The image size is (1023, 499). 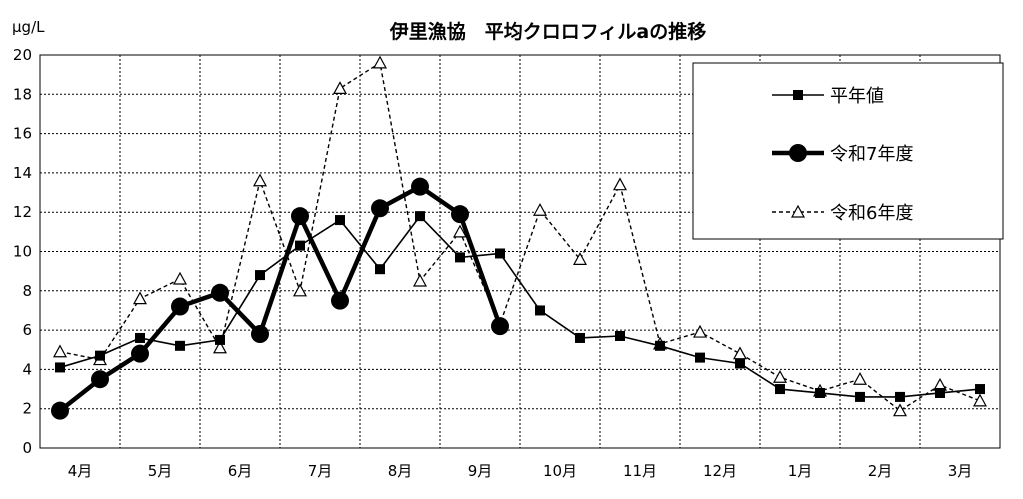 I want to click on x-tick-label: 2月, so click(x=880, y=471).